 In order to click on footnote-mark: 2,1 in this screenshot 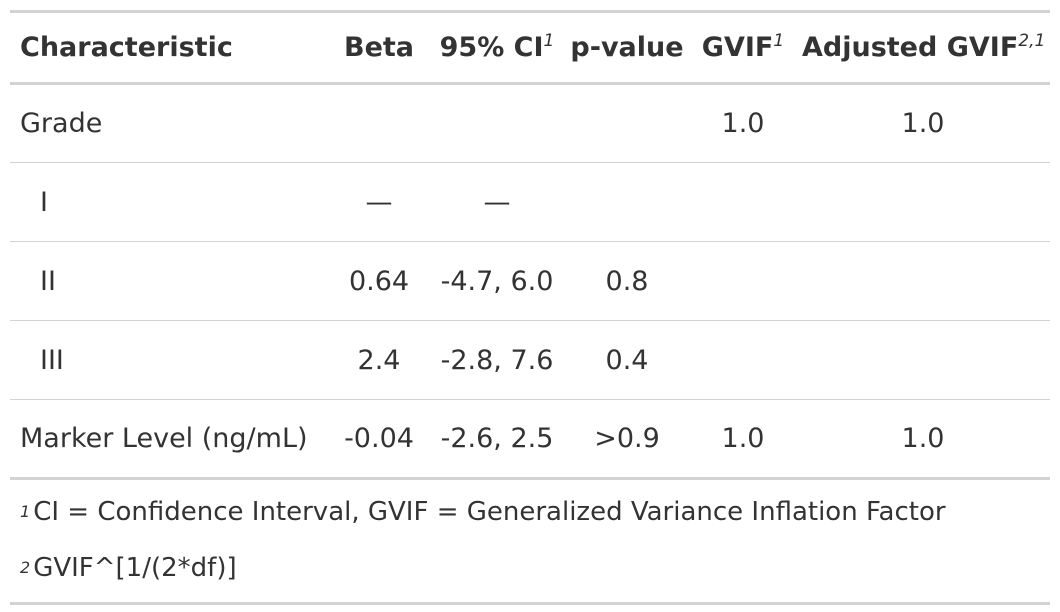, I will do `click(1032, 41)`.